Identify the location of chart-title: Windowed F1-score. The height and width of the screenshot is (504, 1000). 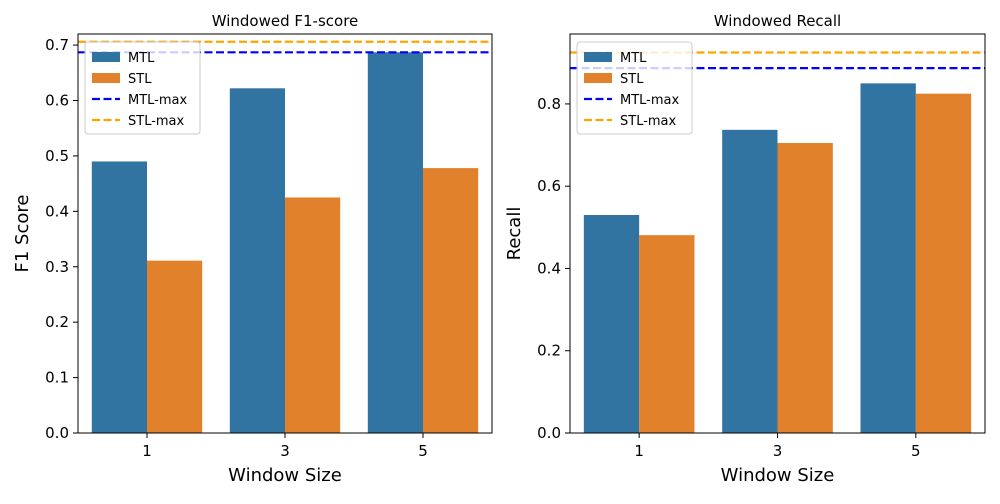
(285, 21).